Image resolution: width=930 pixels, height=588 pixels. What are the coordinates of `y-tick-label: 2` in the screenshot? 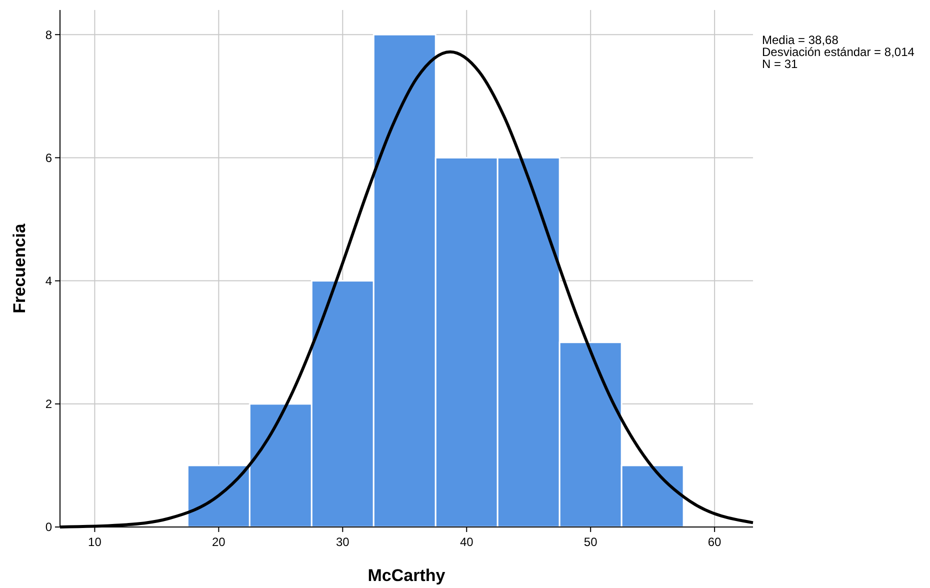 It's located at (48, 404).